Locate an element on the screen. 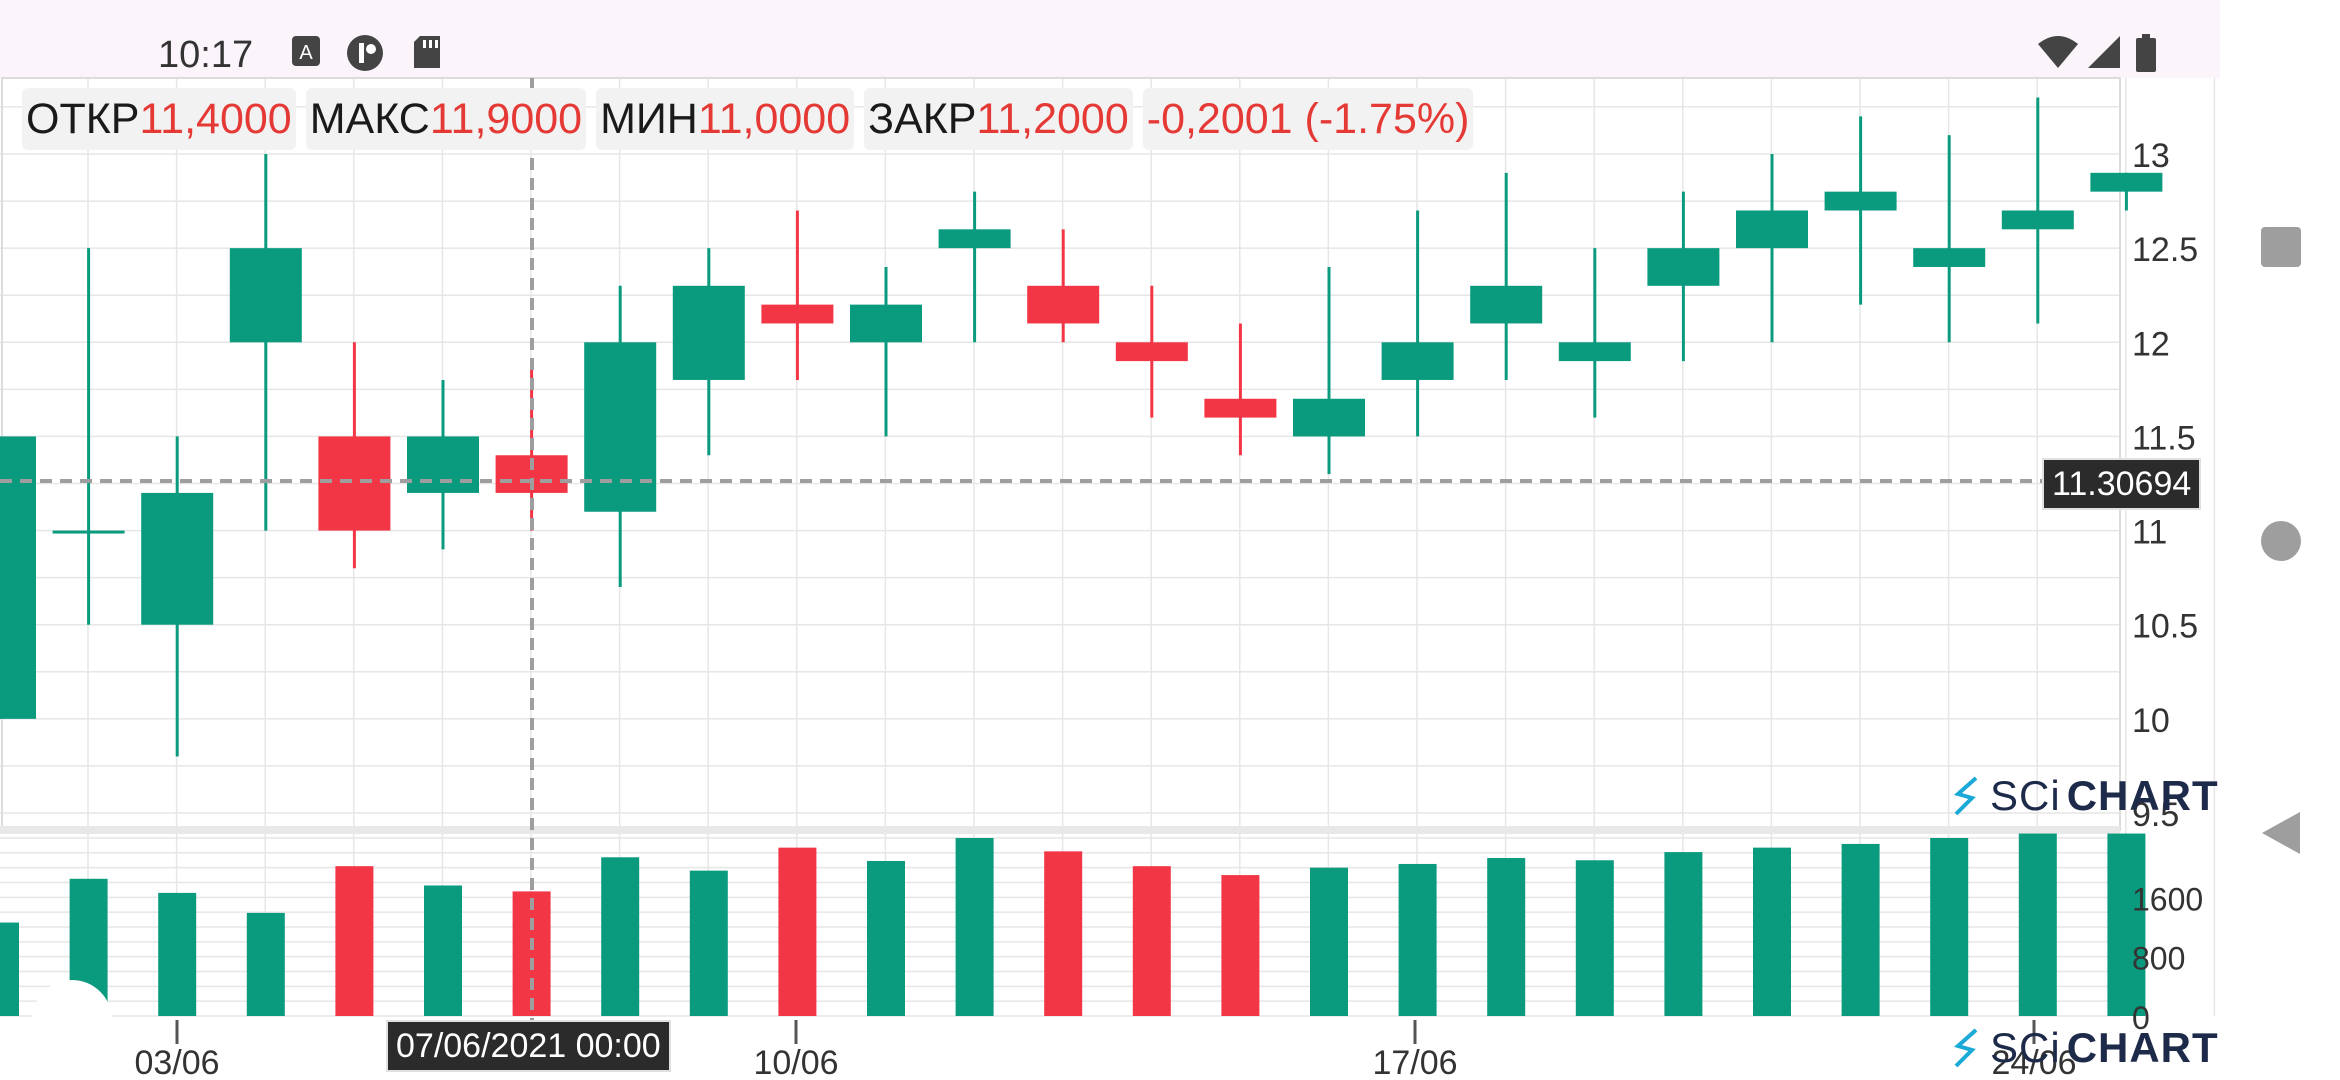 The height and width of the screenshot is (1080, 2340). price-tick-label: 11 is located at coordinates (2149, 533).